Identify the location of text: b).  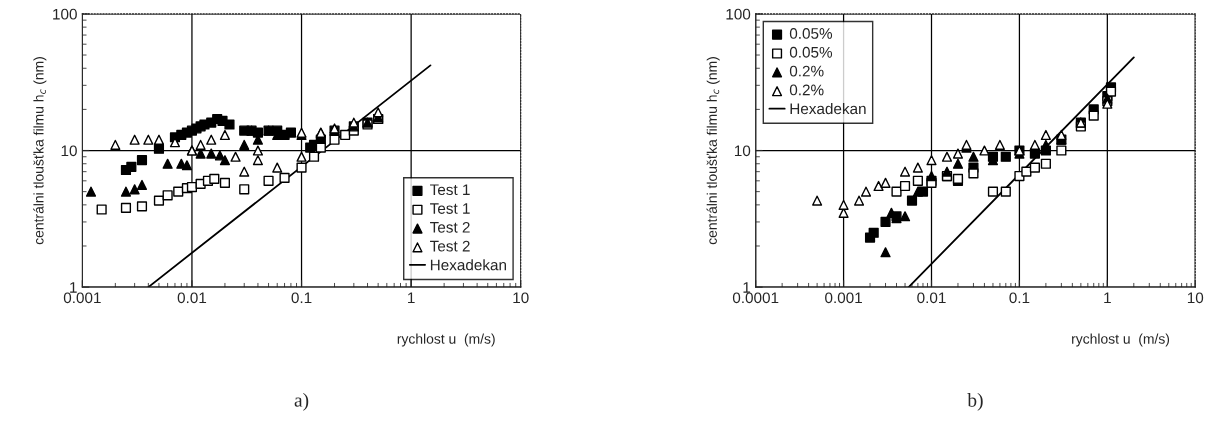
(975, 402).